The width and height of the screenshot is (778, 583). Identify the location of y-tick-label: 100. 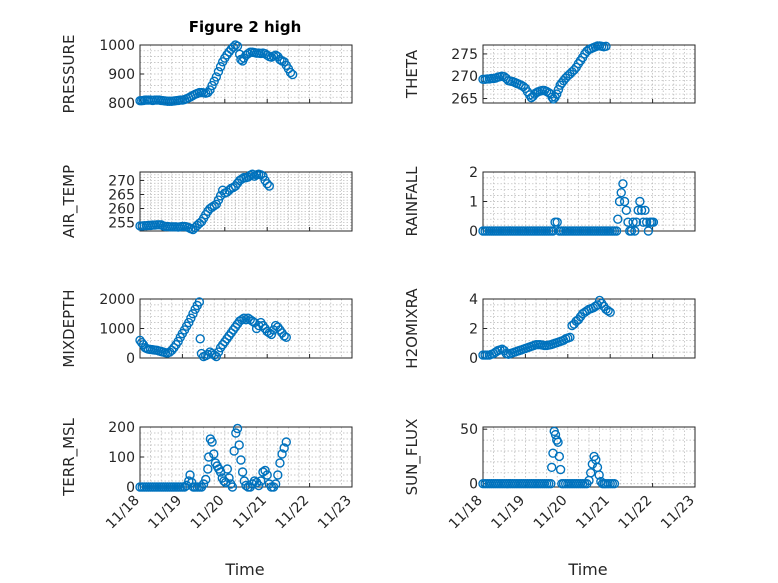
(121, 458).